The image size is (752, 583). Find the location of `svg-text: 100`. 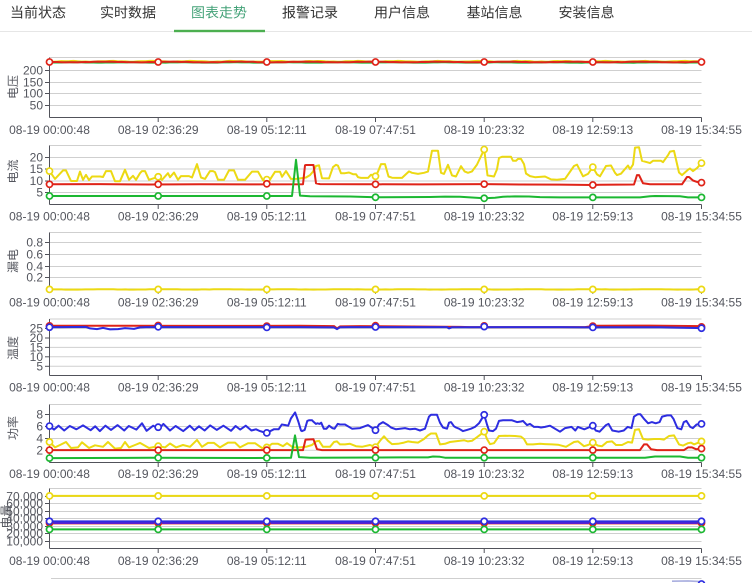

svg-text: 100 is located at coordinates (33, 94).